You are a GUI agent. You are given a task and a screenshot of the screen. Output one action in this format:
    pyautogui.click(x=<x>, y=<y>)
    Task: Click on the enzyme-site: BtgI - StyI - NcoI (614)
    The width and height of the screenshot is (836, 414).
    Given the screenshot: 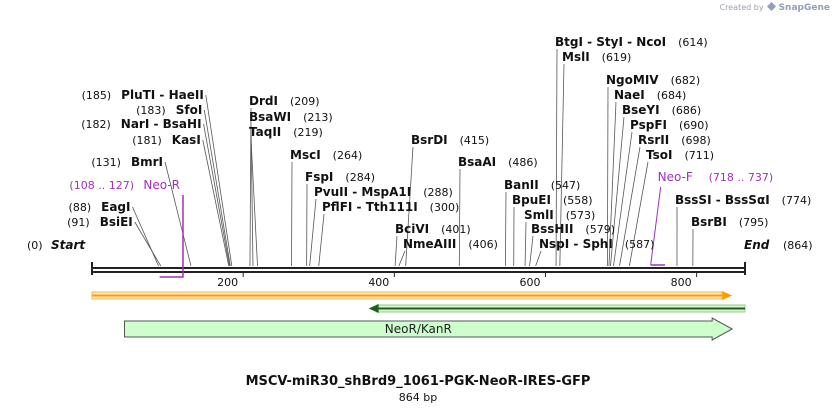 What is the action you would take?
    pyautogui.click(x=631, y=42)
    